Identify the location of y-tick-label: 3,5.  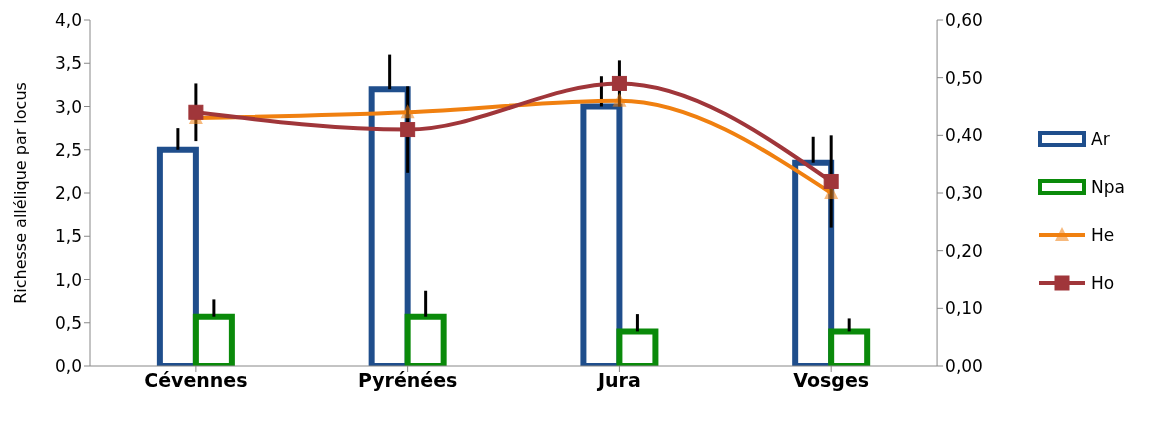
(68, 63).